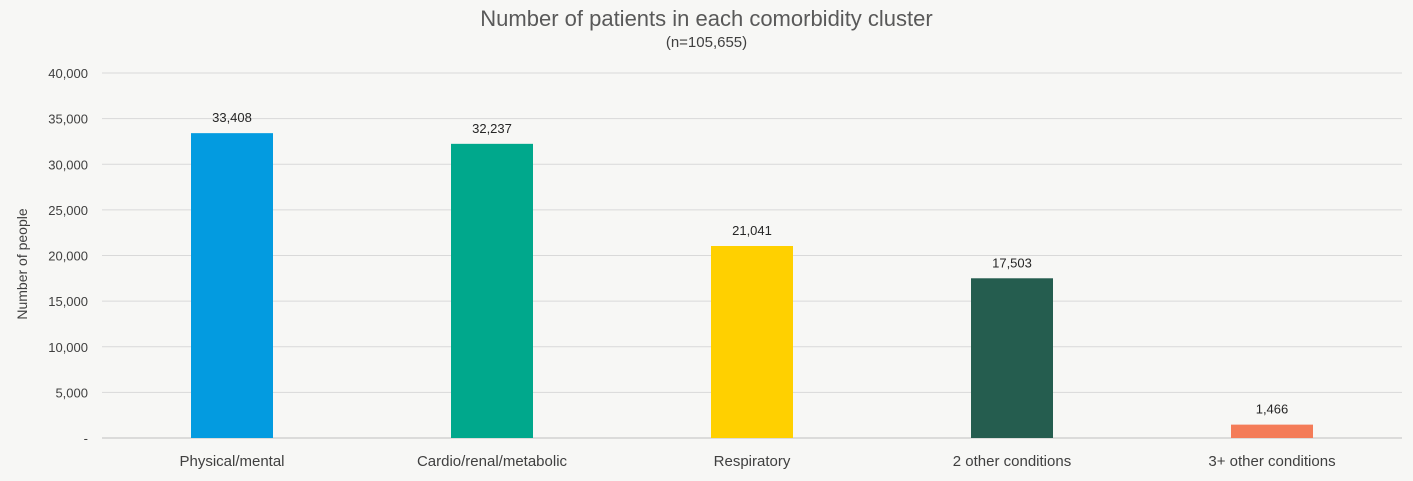 The height and width of the screenshot is (481, 1413). What do you see at coordinates (1012, 262) in the screenshot?
I see `data-label: 17,503` at bounding box center [1012, 262].